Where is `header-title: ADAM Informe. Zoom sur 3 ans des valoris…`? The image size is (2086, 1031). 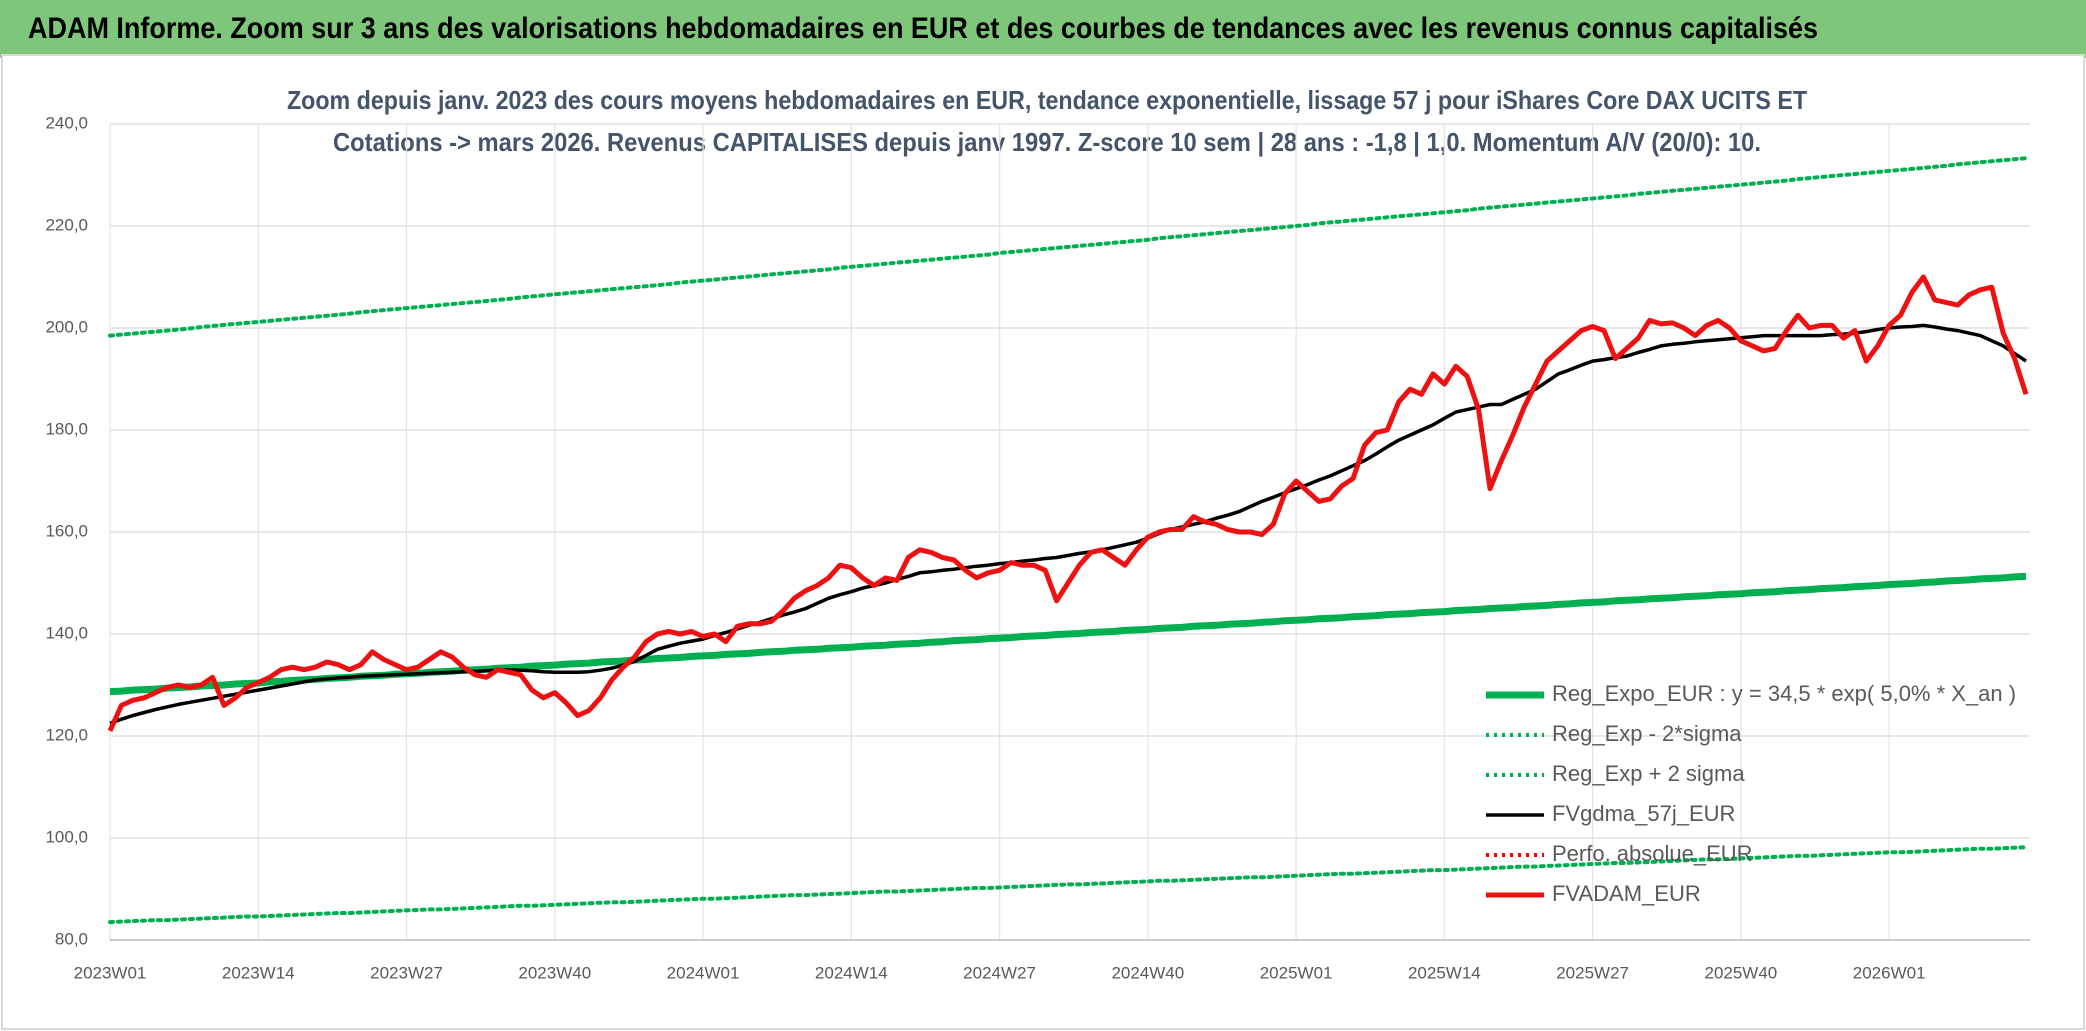 header-title: ADAM Informe. Zoom sur 3 ans des valoris… is located at coordinates (923, 28).